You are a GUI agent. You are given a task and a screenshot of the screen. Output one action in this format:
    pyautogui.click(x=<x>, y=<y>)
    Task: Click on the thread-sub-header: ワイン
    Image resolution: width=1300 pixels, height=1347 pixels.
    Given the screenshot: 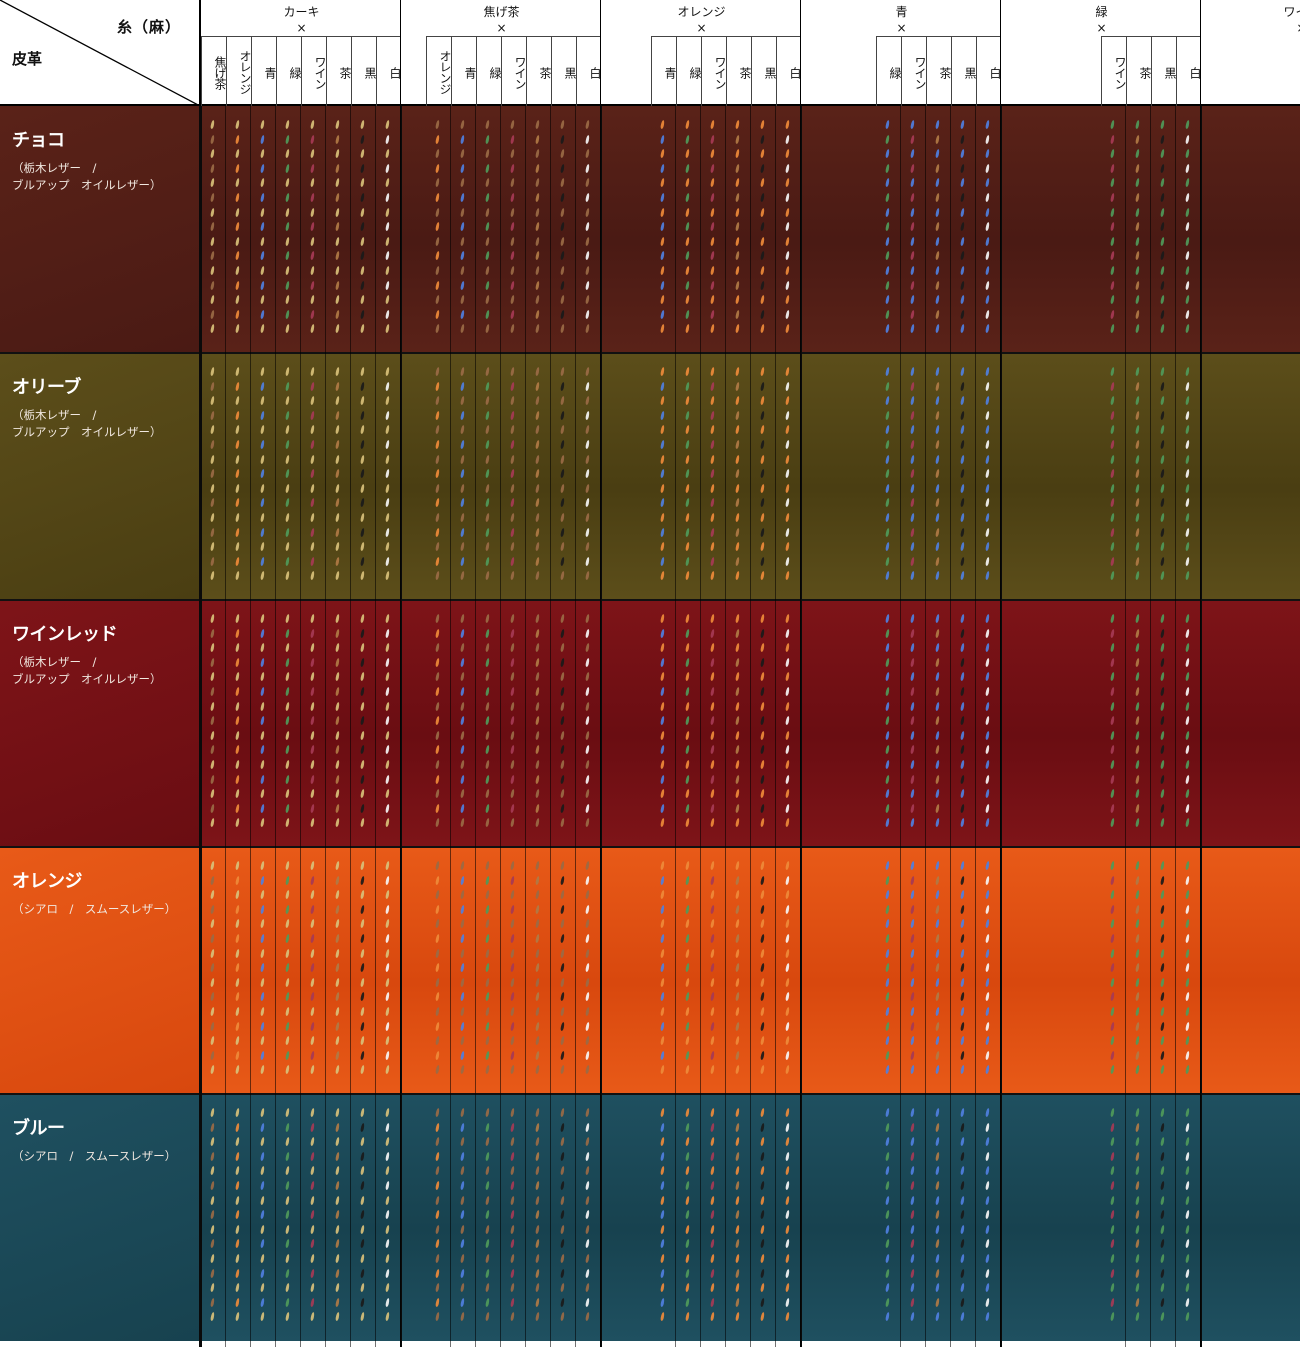 What is the action you would take?
    pyautogui.click(x=514, y=71)
    